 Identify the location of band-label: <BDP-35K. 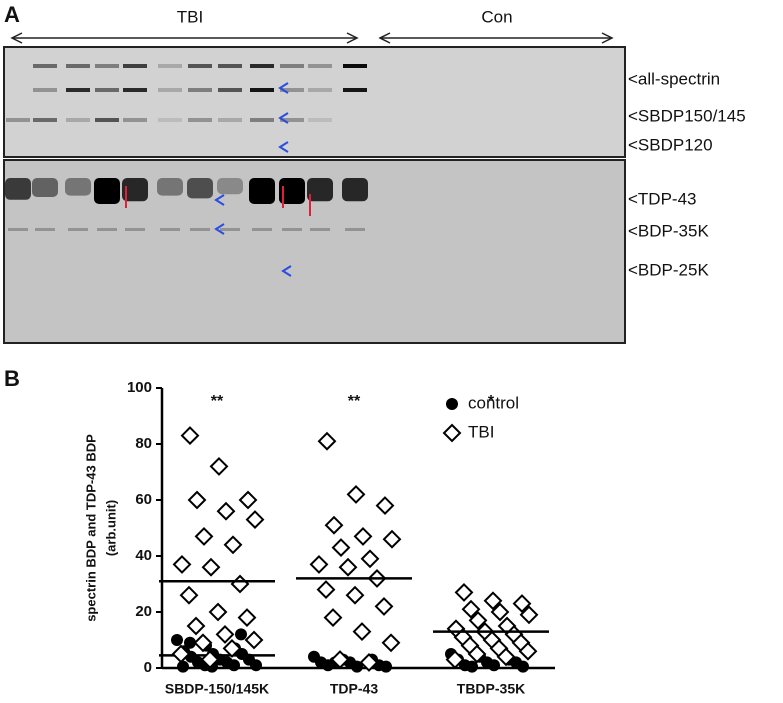
(668, 230).